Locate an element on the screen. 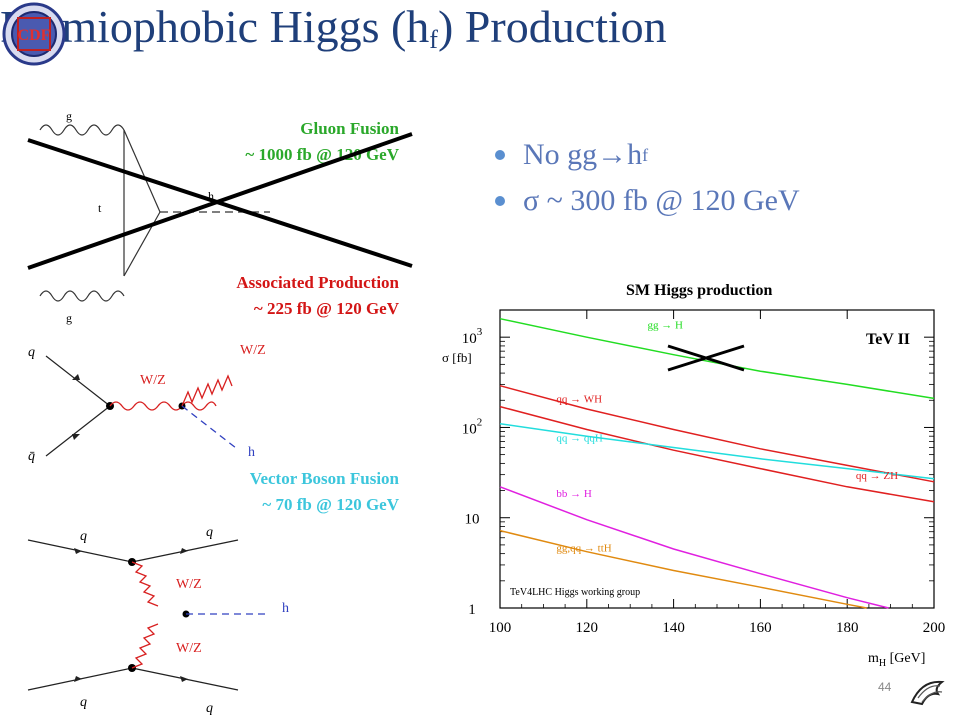 Image resolution: width=960 pixels, height=720 pixels. x-tick-label: 140 is located at coordinates (673, 628).